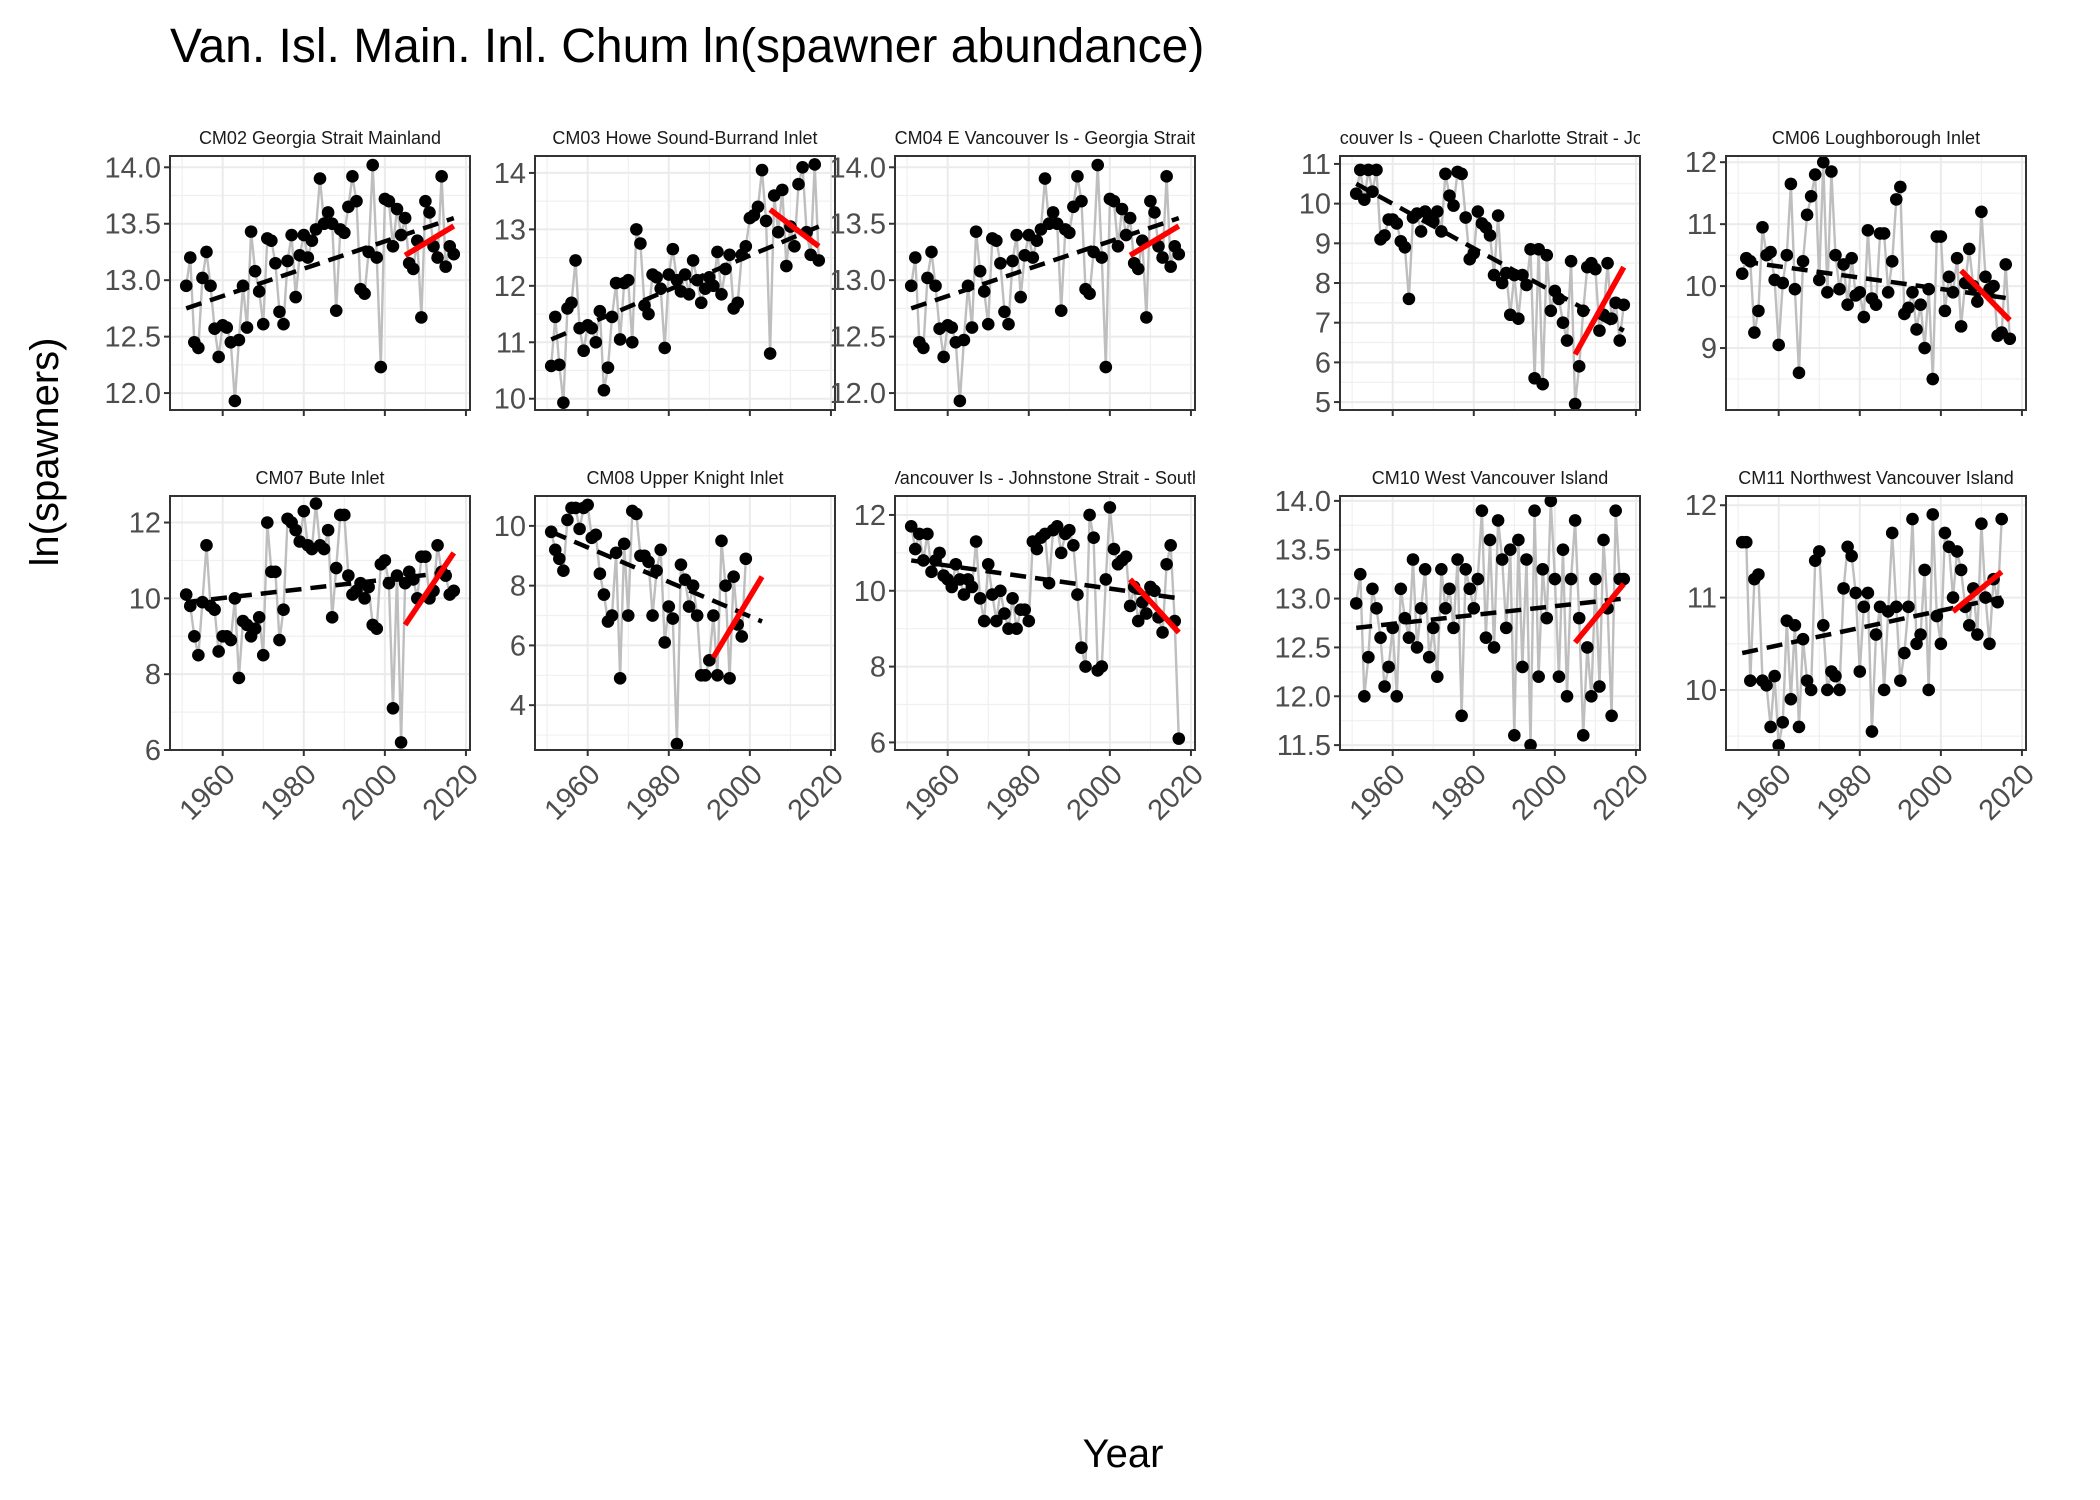  Describe the element at coordinates (1875, 478) in the screenshot. I see `panel-strip-label: CM11 Northwest Vancouver Island` at that location.